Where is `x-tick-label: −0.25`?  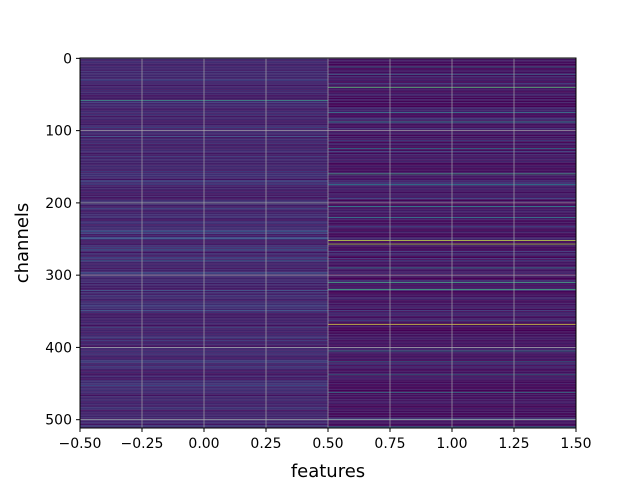 x-tick-label: −0.25 is located at coordinates (142, 444).